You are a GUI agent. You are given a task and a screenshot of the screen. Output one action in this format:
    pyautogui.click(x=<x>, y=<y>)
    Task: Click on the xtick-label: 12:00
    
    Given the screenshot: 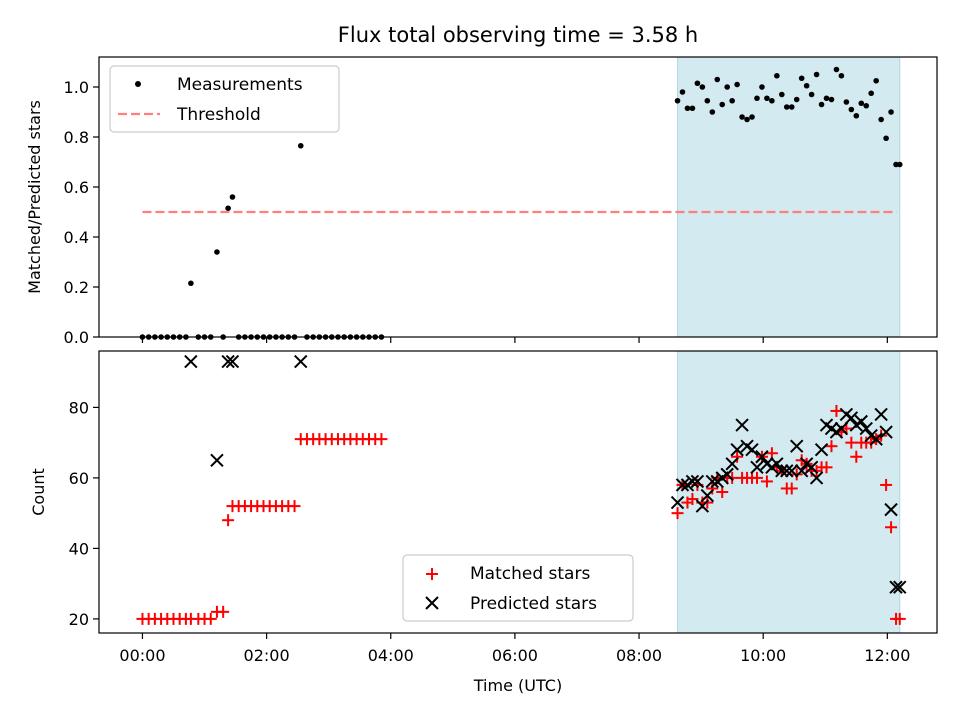 What is the action you would take?
    pyautogui.click(x=887, y=655)
    